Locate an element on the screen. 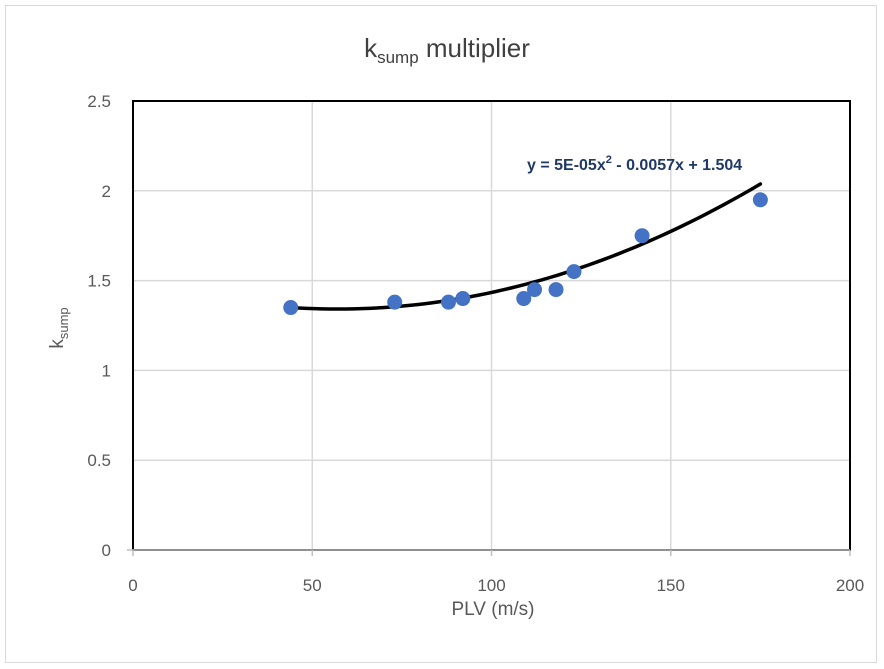  trendline-path is located at coordinates (525, 246).